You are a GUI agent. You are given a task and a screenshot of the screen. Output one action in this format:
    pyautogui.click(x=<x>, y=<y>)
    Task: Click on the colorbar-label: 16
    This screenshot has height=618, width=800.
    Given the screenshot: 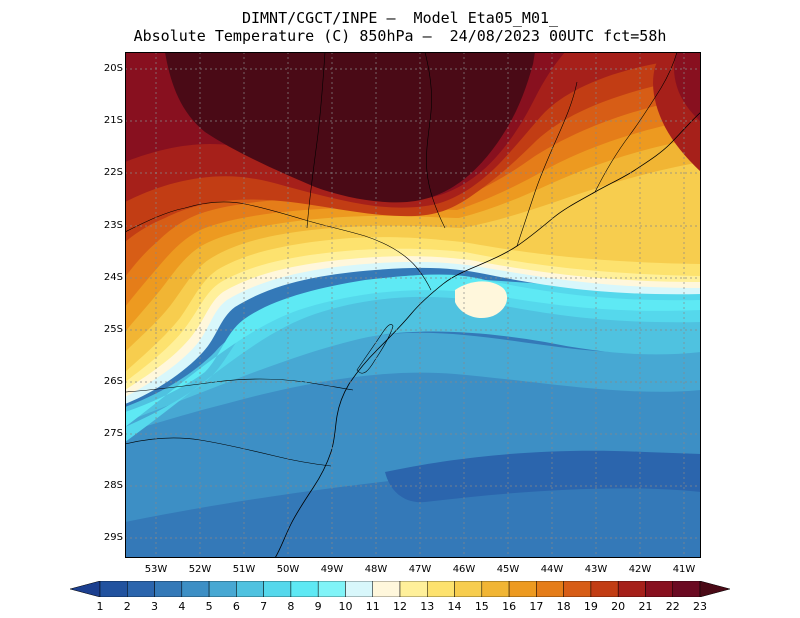 What is the action you would take?
    pyautogui.click(x=509, y=606)
    